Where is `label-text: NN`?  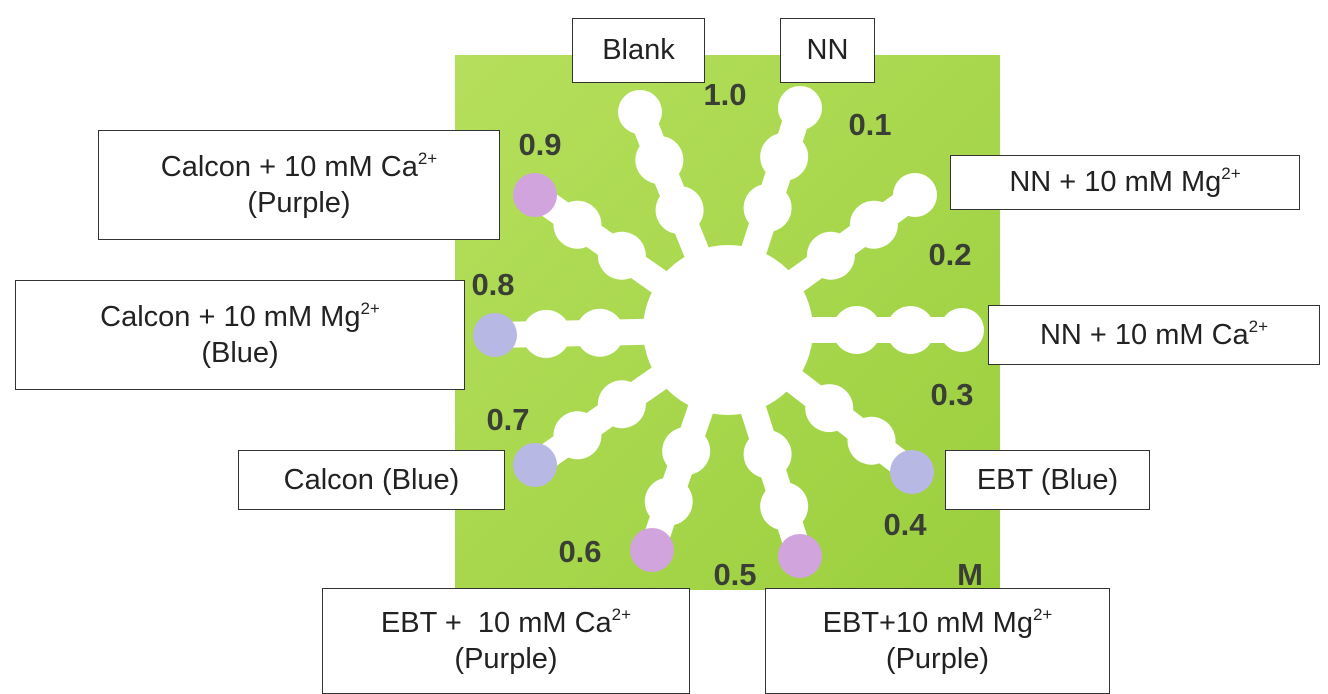
label-text: NN is located at coordinates (828, 50).